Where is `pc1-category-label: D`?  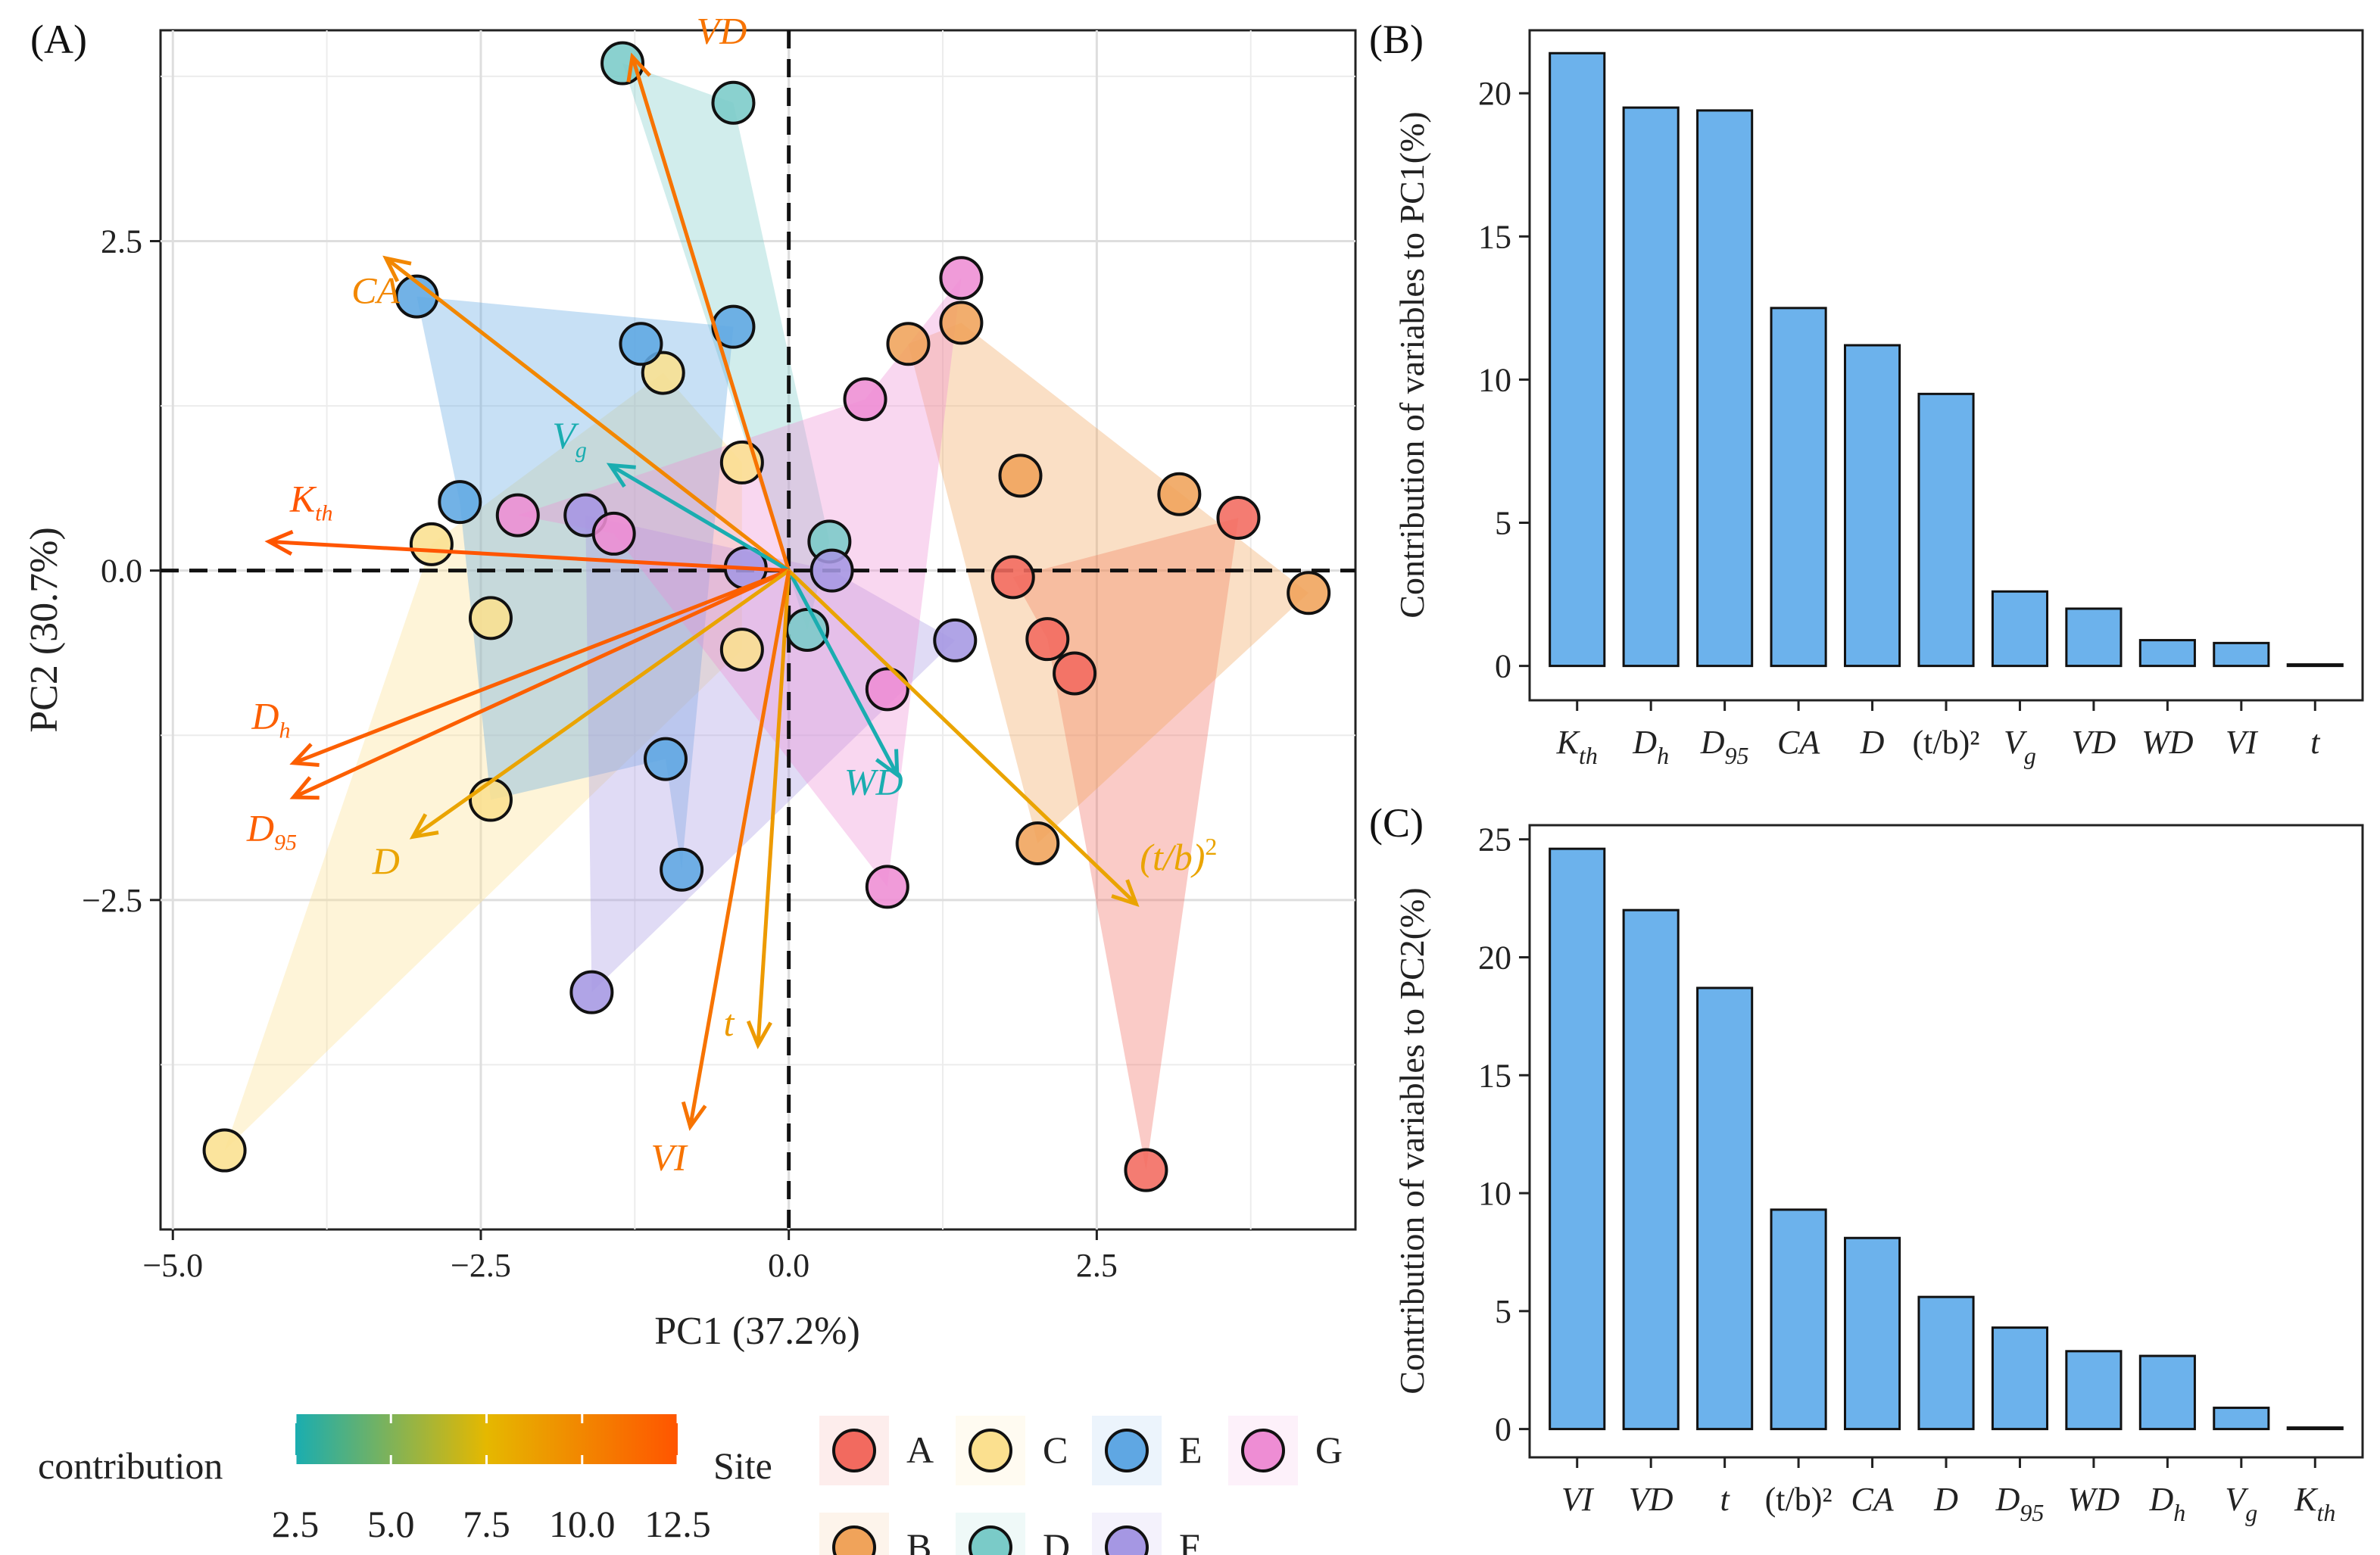
pc1-category-label: D is located at coordinates (1872, 742).